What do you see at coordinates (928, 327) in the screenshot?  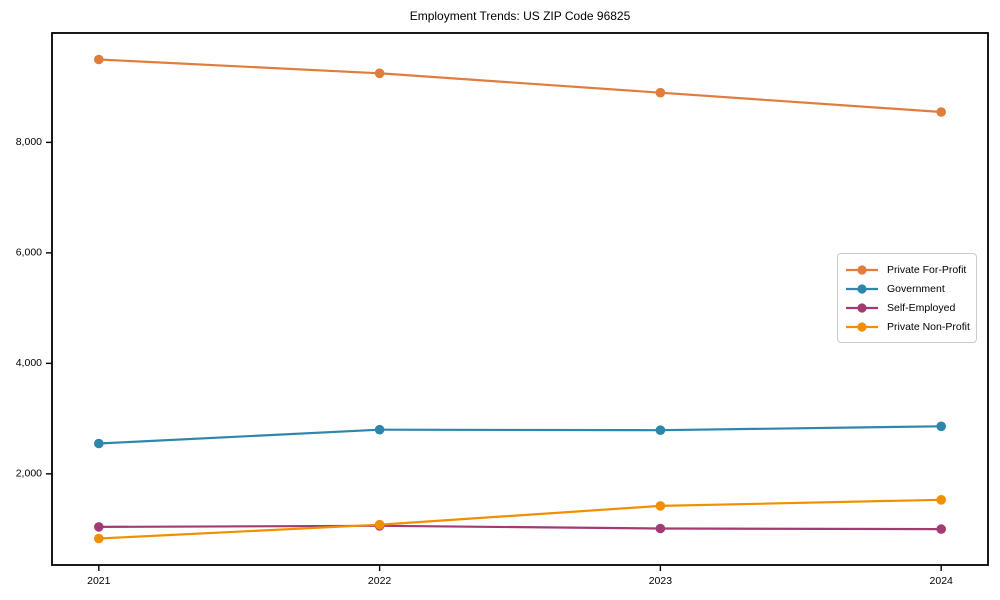 I see `legend-label: Private Non-Profit` at bounding box center [928, 327].